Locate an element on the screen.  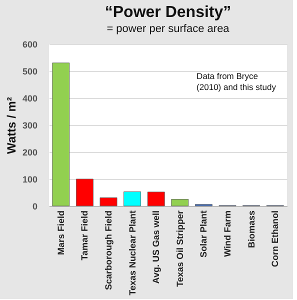
y-tick-label: 100 is located at coordinates (30, 179).